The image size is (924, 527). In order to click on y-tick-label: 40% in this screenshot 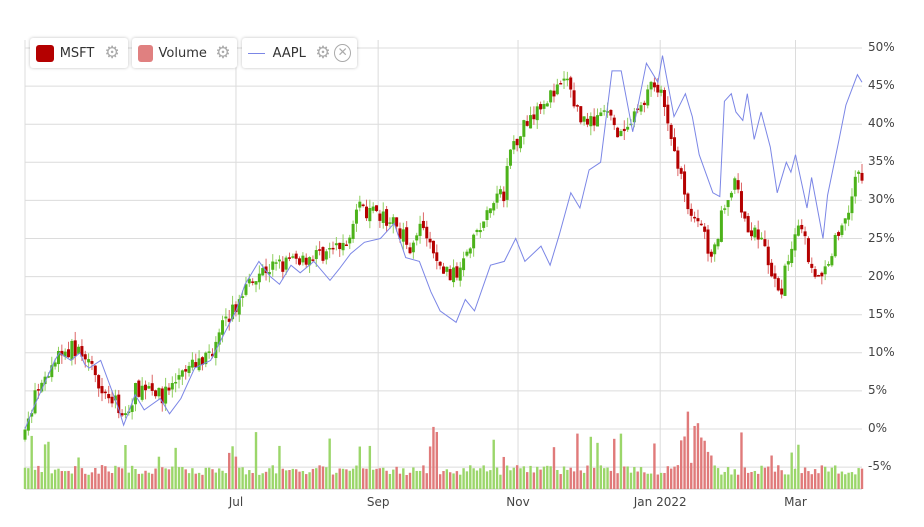, I will do `click(881, 123)`.